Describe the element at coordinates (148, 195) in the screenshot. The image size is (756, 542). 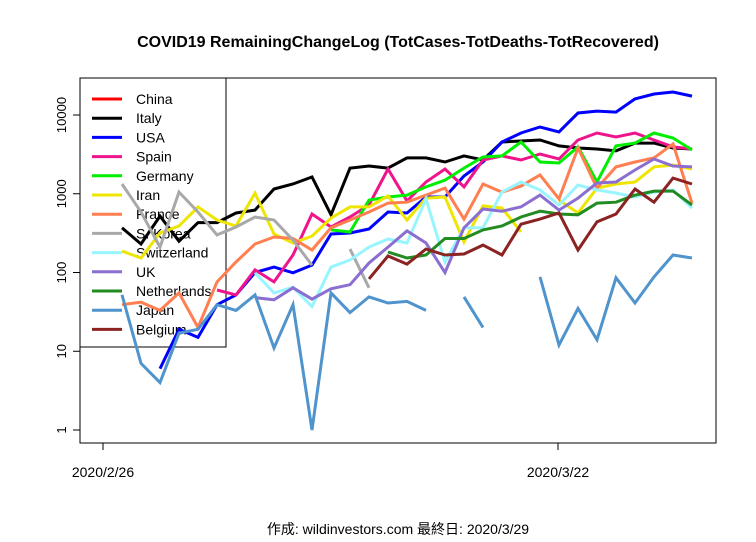
I see `legend-label: Iran` at that location.